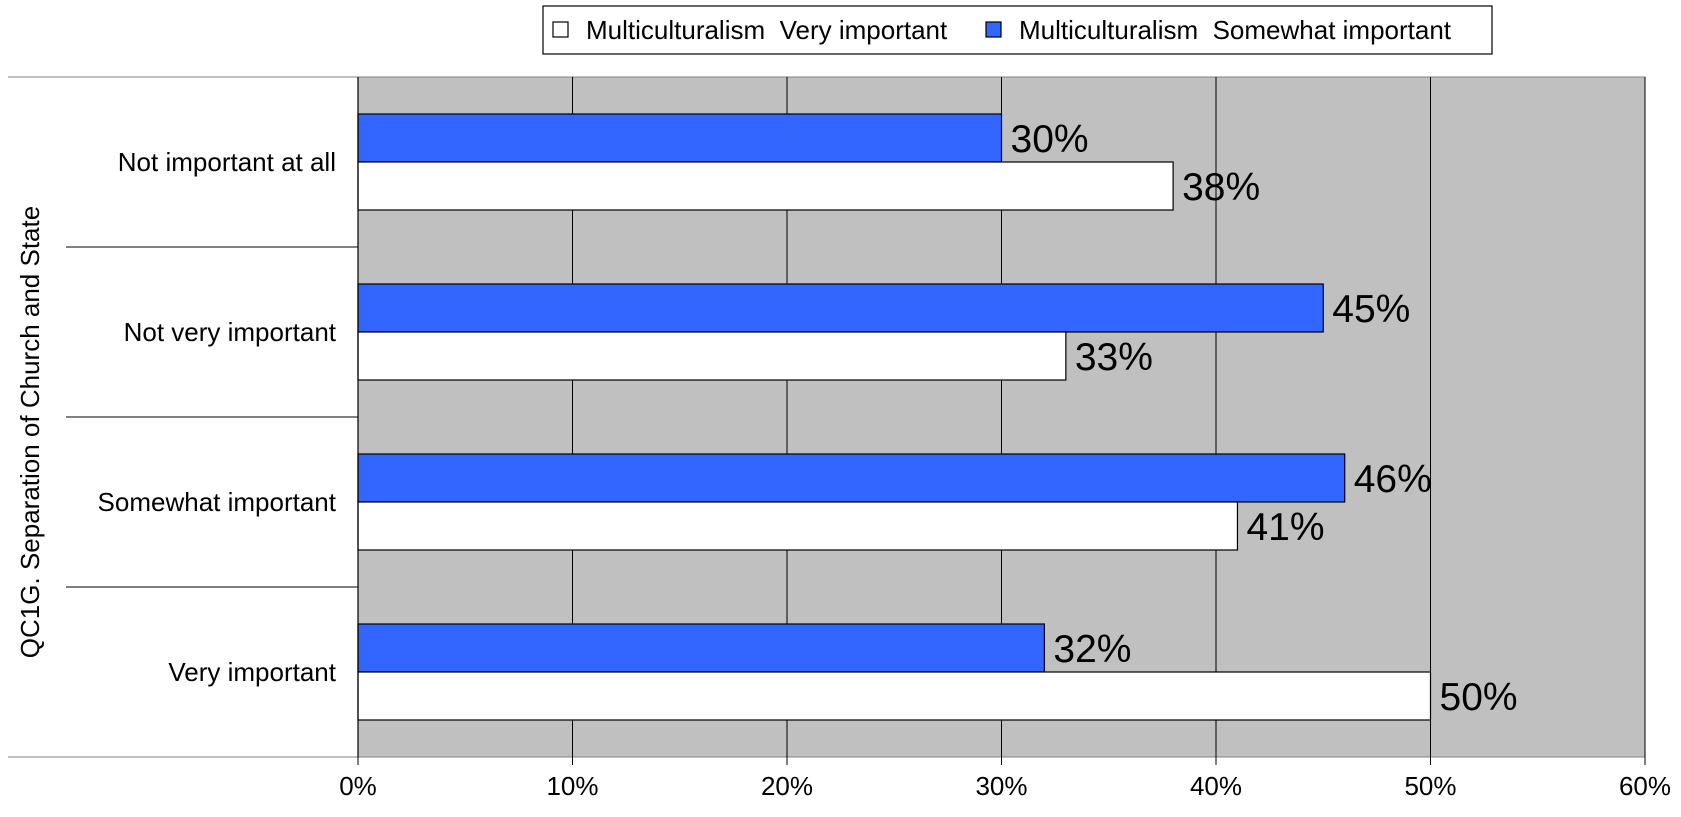 This screenshot has width=1681, height=817. Describe the element at coordinates (30, 432) in the screenshot. I see `y-axis-title: QC1G. Separation of Church and State` at that location.